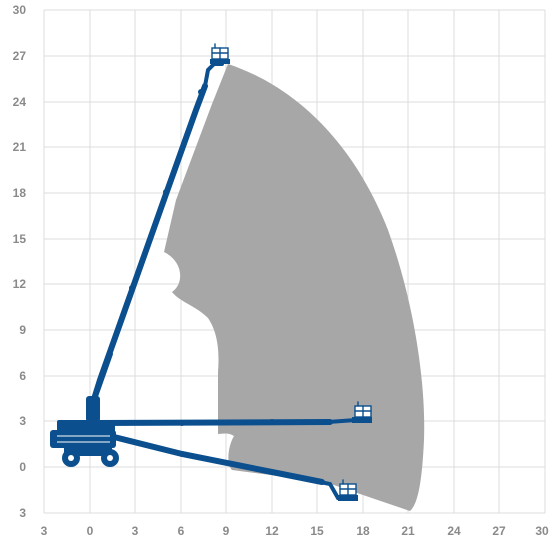  What do you see at coordinates (20, 102) in the screenshot?
I see `y-tick-label: 24` at bounding box center [20, 102].